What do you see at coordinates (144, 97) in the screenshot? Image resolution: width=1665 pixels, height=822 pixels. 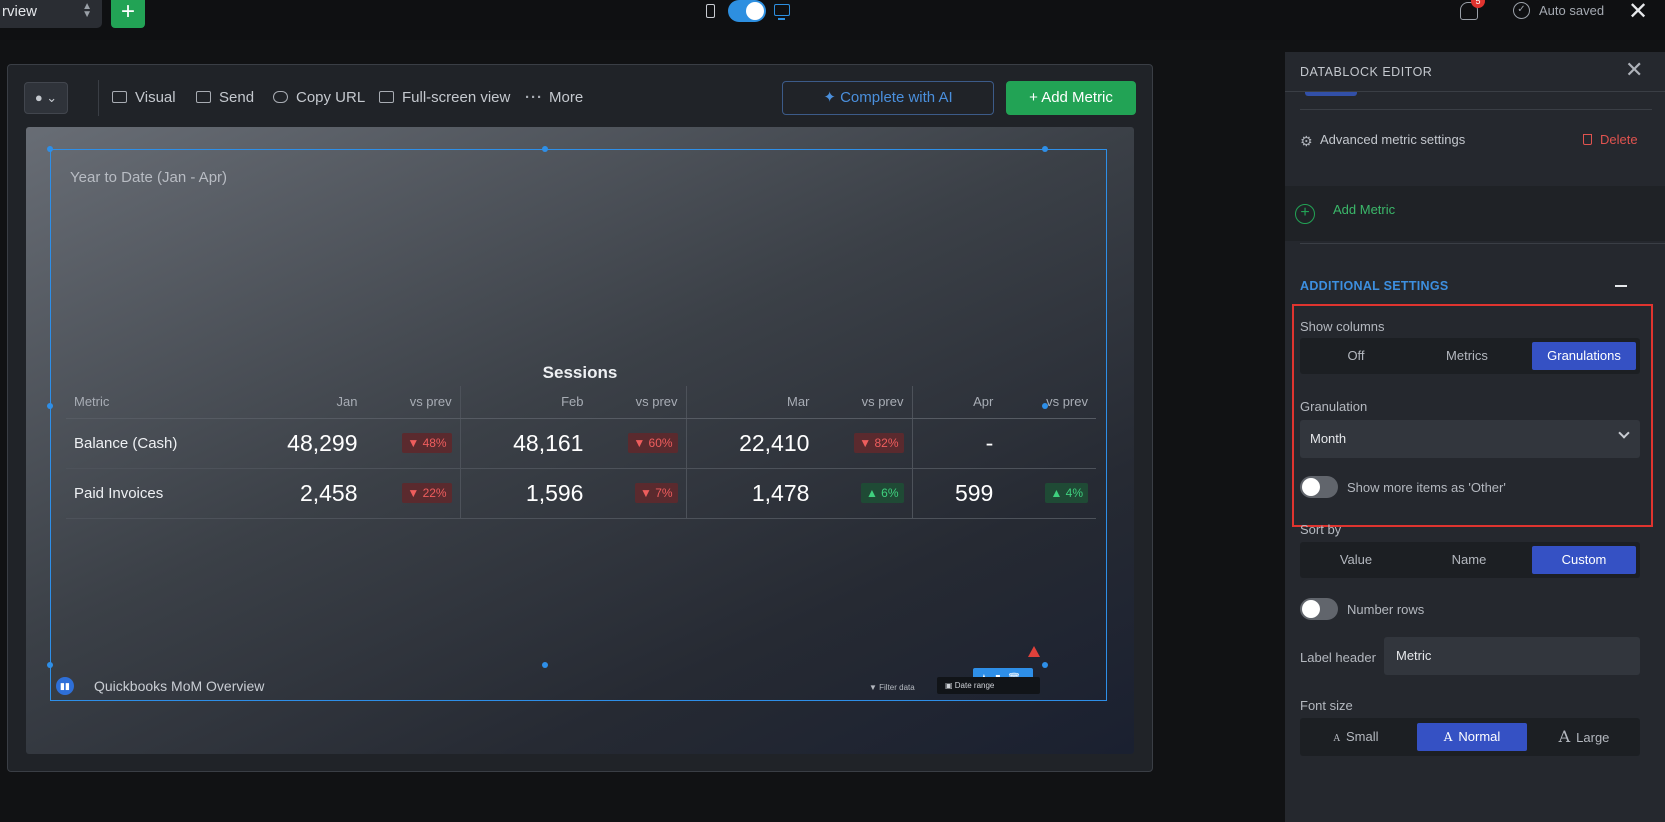 I see `visual-button: Visual` at bounding box center [144, 97].